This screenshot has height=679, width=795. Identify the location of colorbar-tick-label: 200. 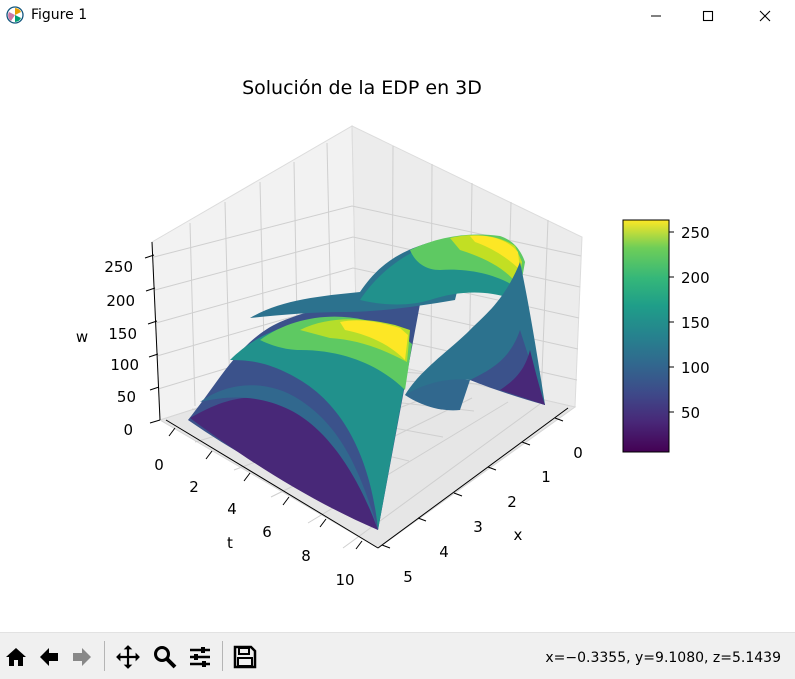
(695, 278).